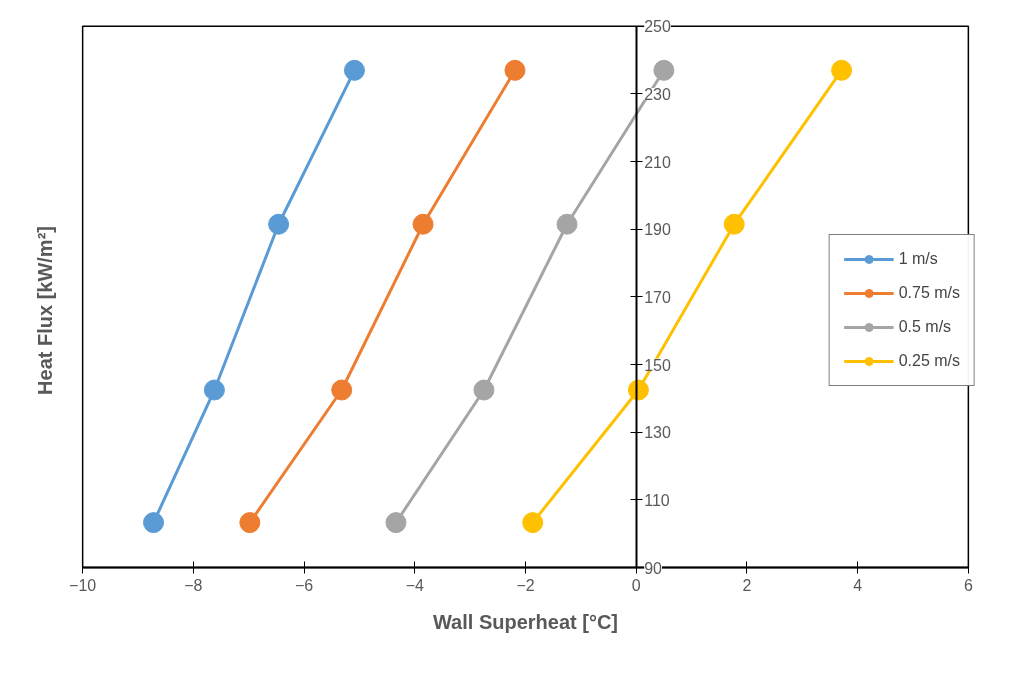 The height and width of the screenshot is (695, 1022). I want to click on y-tick-label: 210, so click(658, 162).